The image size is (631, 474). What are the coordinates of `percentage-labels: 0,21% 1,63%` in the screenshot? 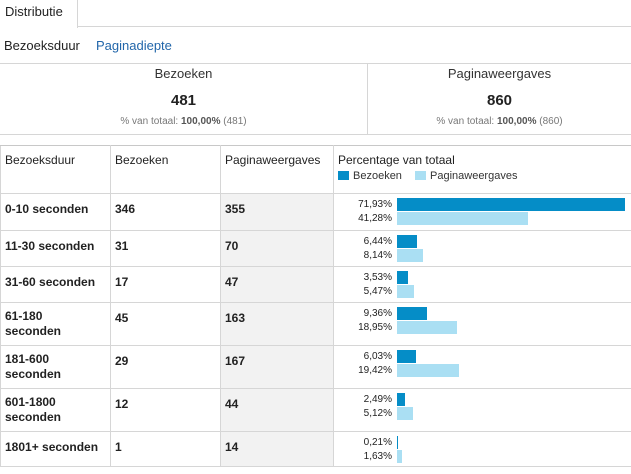 It's located at (363, 450).